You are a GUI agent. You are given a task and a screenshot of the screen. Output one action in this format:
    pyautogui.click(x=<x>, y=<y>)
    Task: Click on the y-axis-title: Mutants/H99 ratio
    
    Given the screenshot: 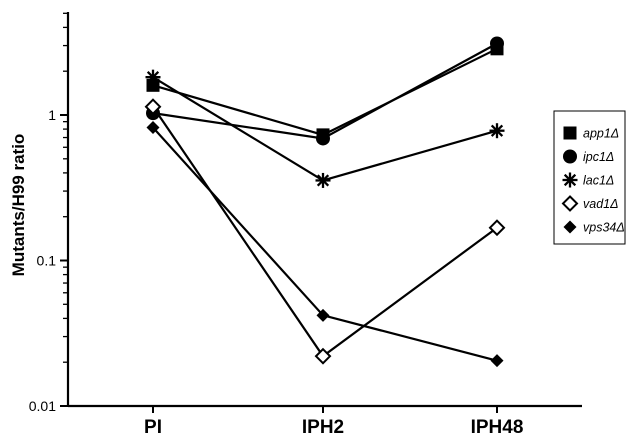 What is the action you would take?
    pyautogui.click(x=18, y=205)
    